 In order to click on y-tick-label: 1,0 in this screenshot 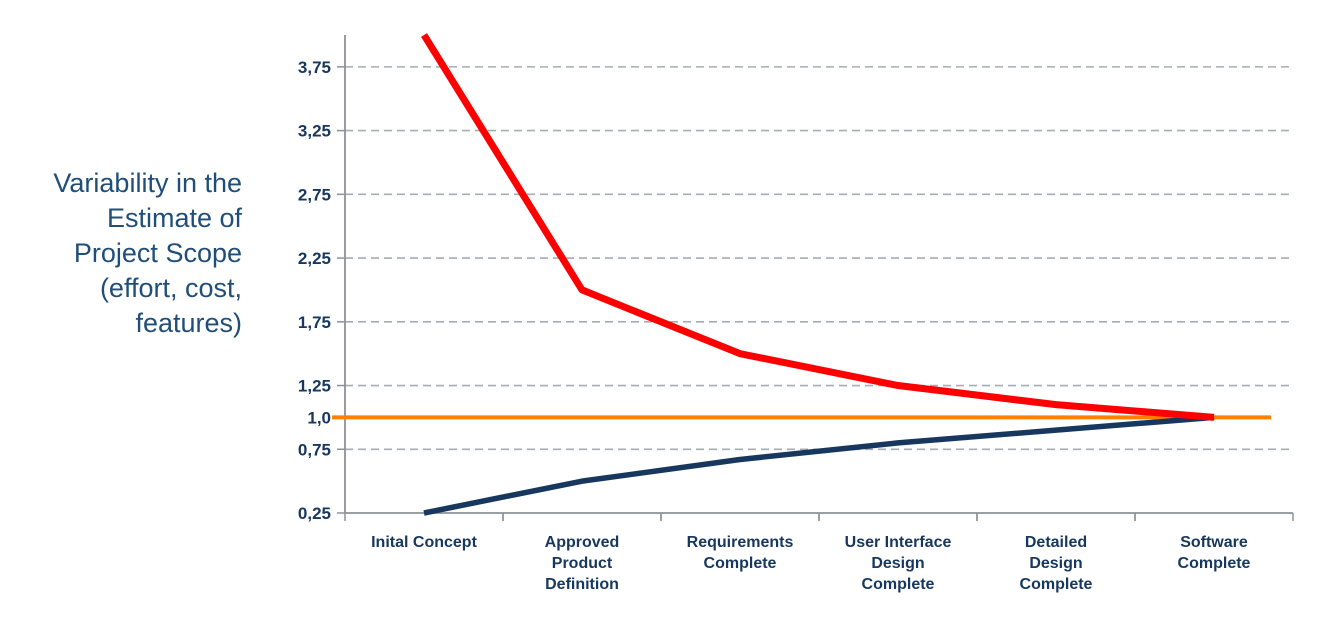, I will do `click(319, 417)`.